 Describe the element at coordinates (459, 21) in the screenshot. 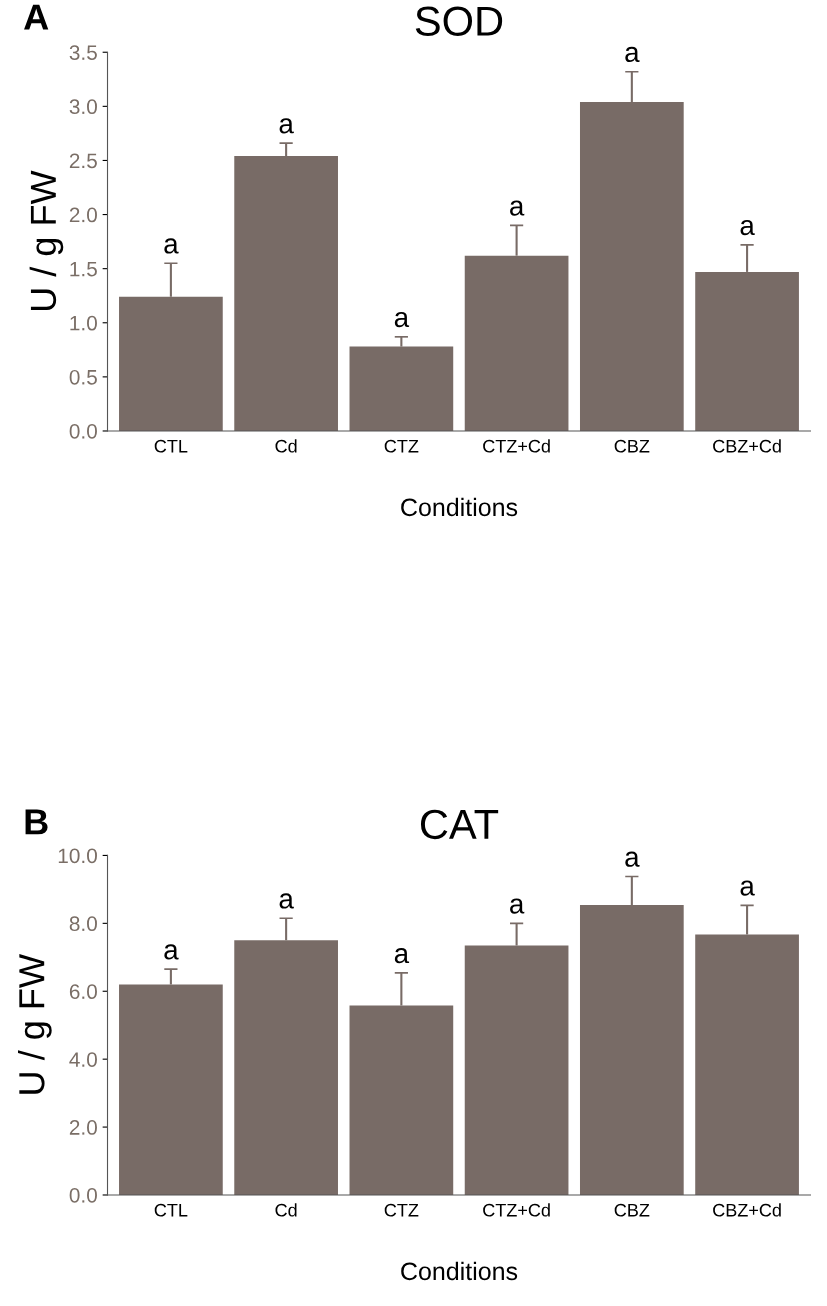

I see `chart-title: SOD` at that location.